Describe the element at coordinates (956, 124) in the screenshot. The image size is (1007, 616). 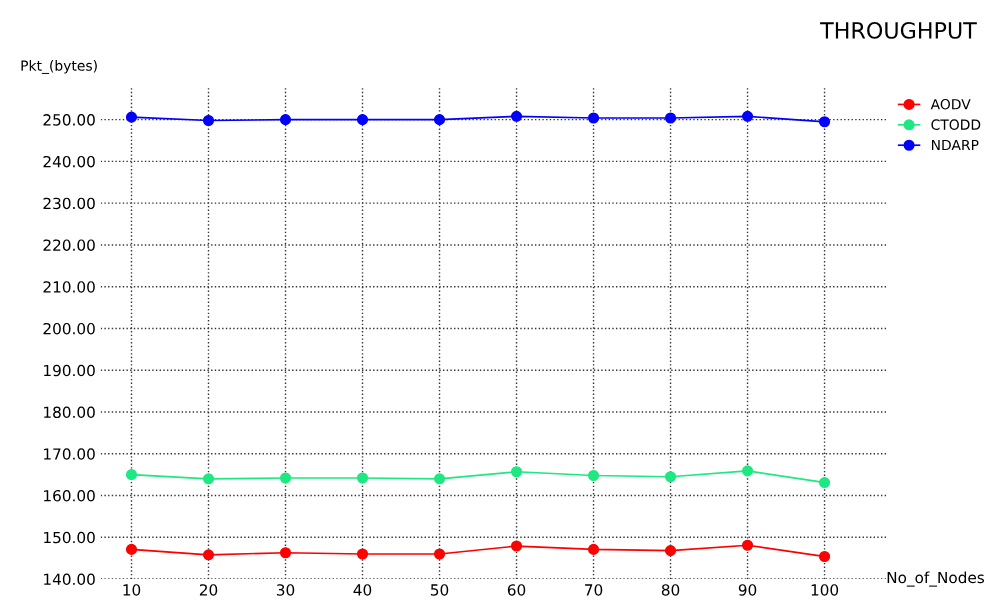
I see `legend-label: CTODD` at that location.